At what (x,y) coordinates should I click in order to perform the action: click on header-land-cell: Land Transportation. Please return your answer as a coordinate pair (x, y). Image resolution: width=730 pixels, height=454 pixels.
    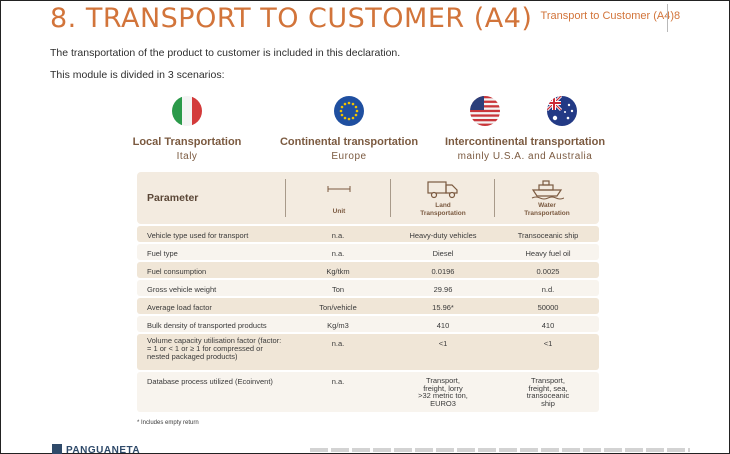
    Looking at the image, I should click on (443, 197).